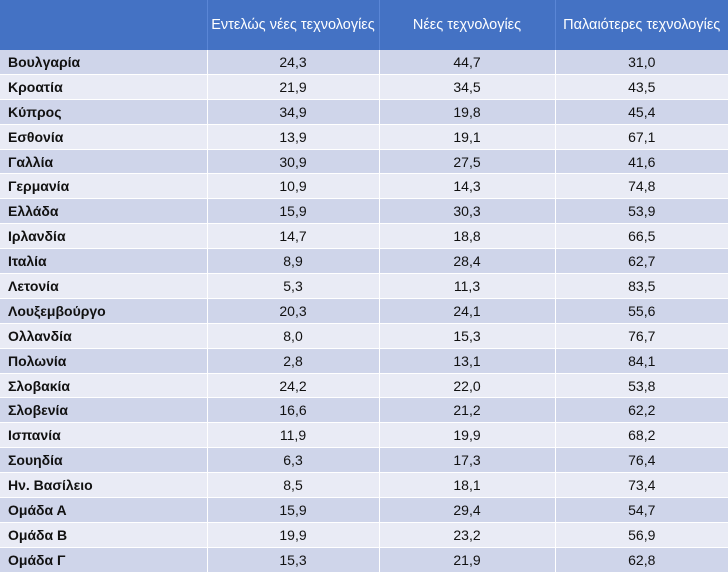 The image size is (728, 582). Describe the element at coordinates (104, 460) in the screenshot. I see `row-country-name: Σουηδία` at that location.